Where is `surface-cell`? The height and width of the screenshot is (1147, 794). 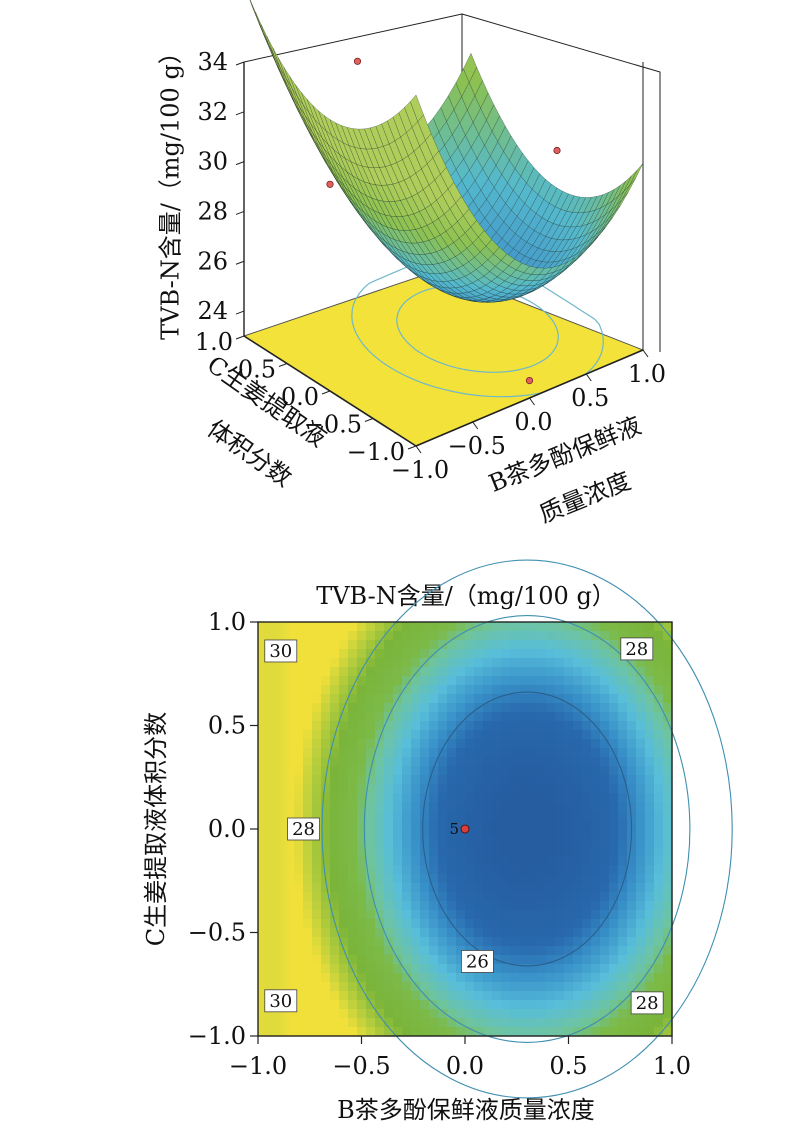
surface-cell is located at coordinates (636, 174).